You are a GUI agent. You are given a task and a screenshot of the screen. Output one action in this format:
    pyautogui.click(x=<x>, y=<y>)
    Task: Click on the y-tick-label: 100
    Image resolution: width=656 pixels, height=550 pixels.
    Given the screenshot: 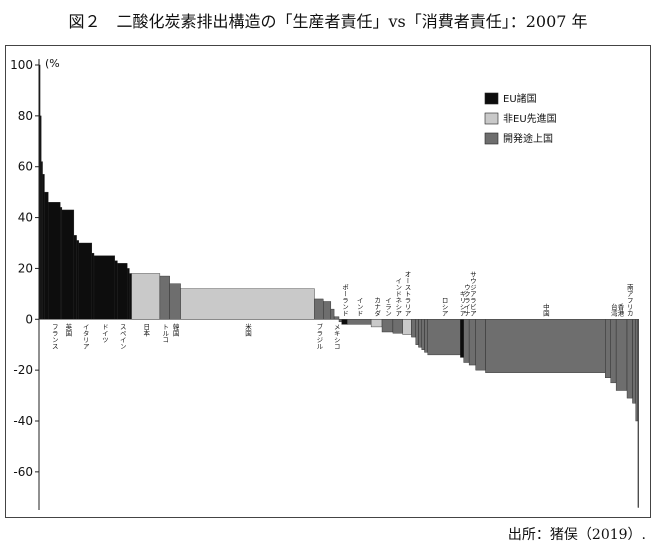 What is the action you would take?
    pyautogui.click(x=21, y=65)
    